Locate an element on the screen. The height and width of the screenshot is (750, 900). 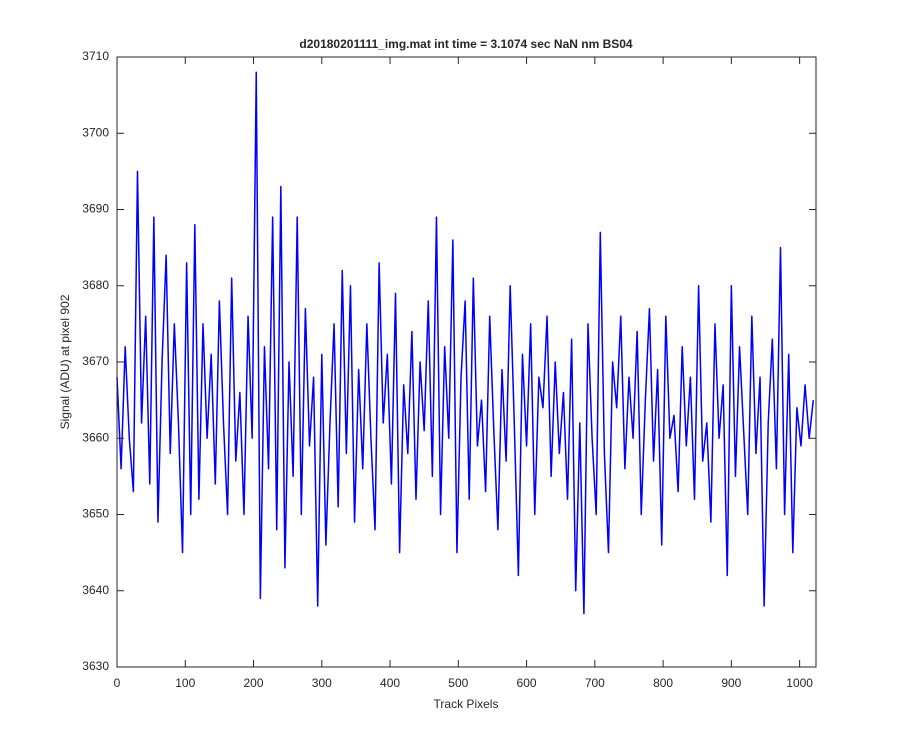
x-tick-label: 400 is located at coordinates (390, 683).